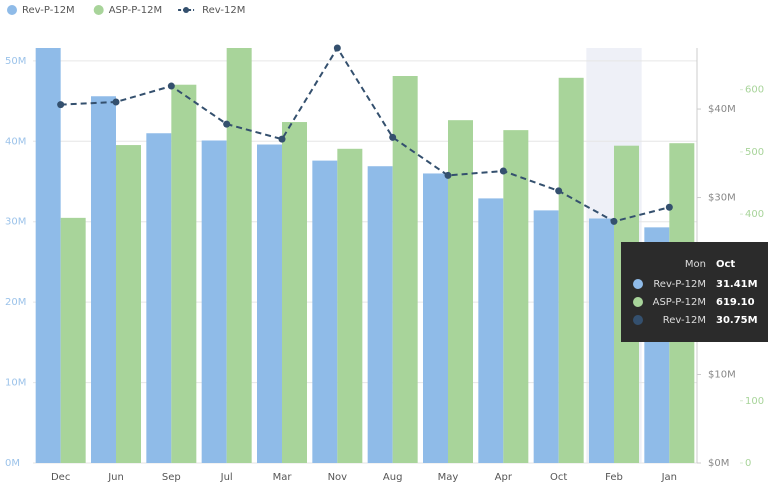 The width and height of the screenshot is (768, 488). I want to click on y-tick-label: 50M, so click(15, 61).